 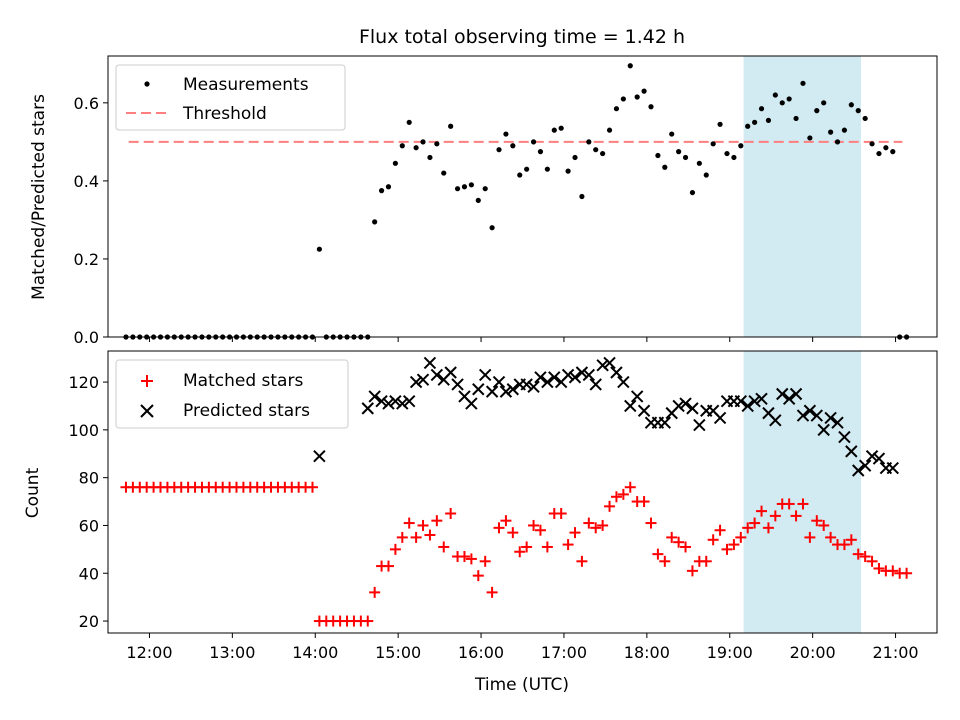 What do you see at coordinates (83, 382) in the screenshot?
I see `bottom-ytick-label: 120` at bounding box center [83, 382].